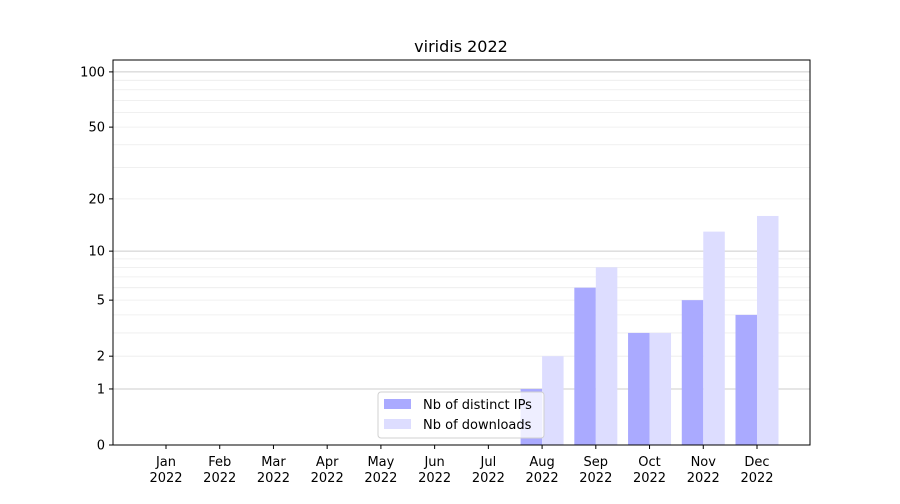  Describe the element at coordinates (101, 446) in the screenshot. I see `y-tick-label: 0` at that location.